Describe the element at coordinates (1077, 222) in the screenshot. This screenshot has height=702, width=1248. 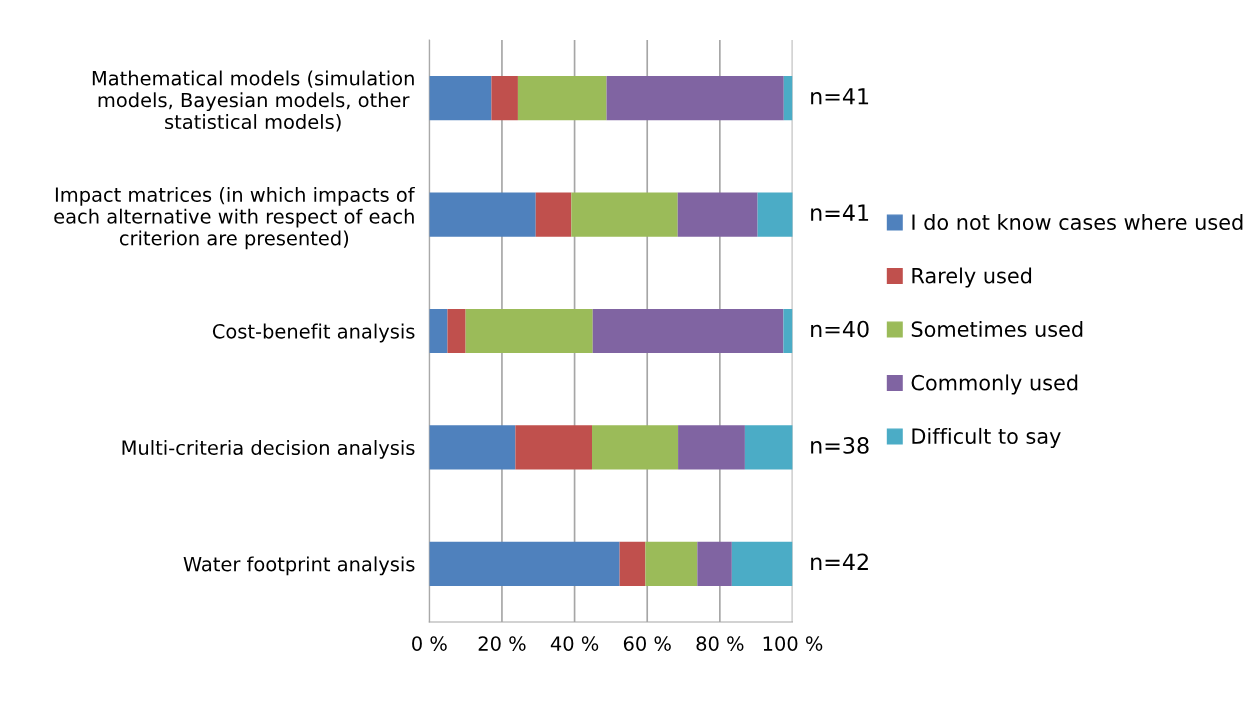
I see `legend-label: I do not know cases where used` at that location.